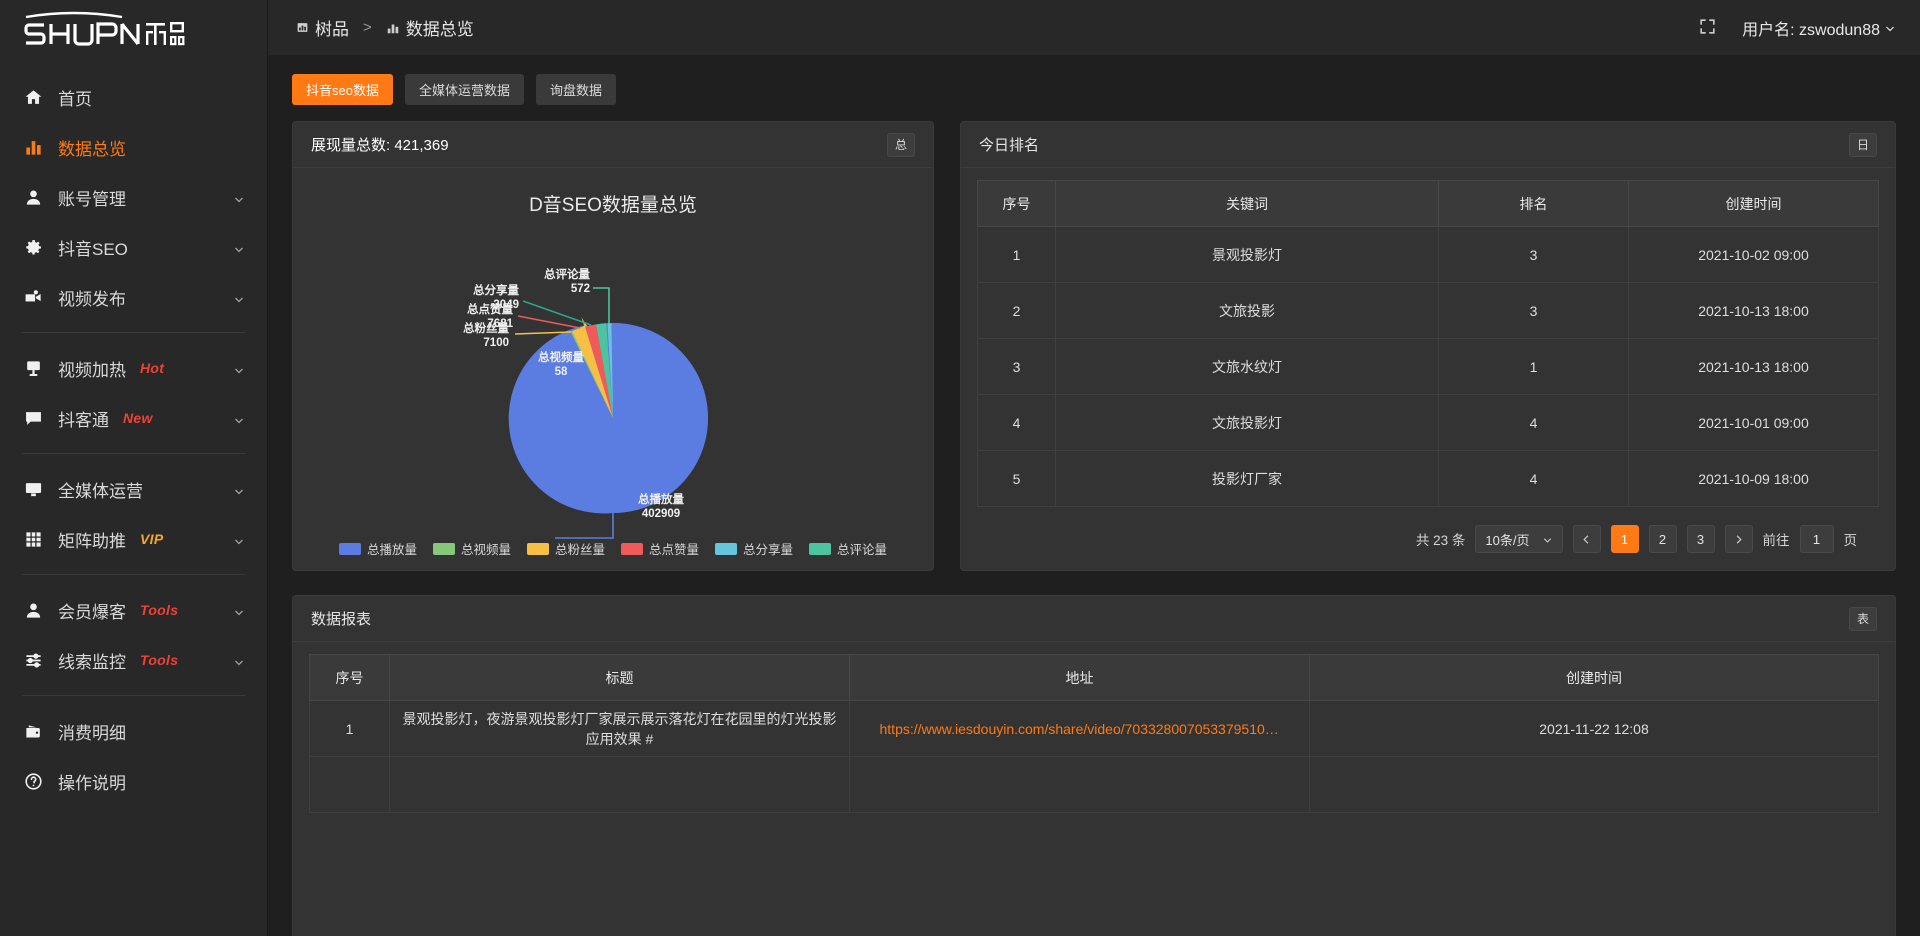 This screenshot has height=936, width=1920. I want to click on legend-item-plays: 总播放量, so click(377, 548).